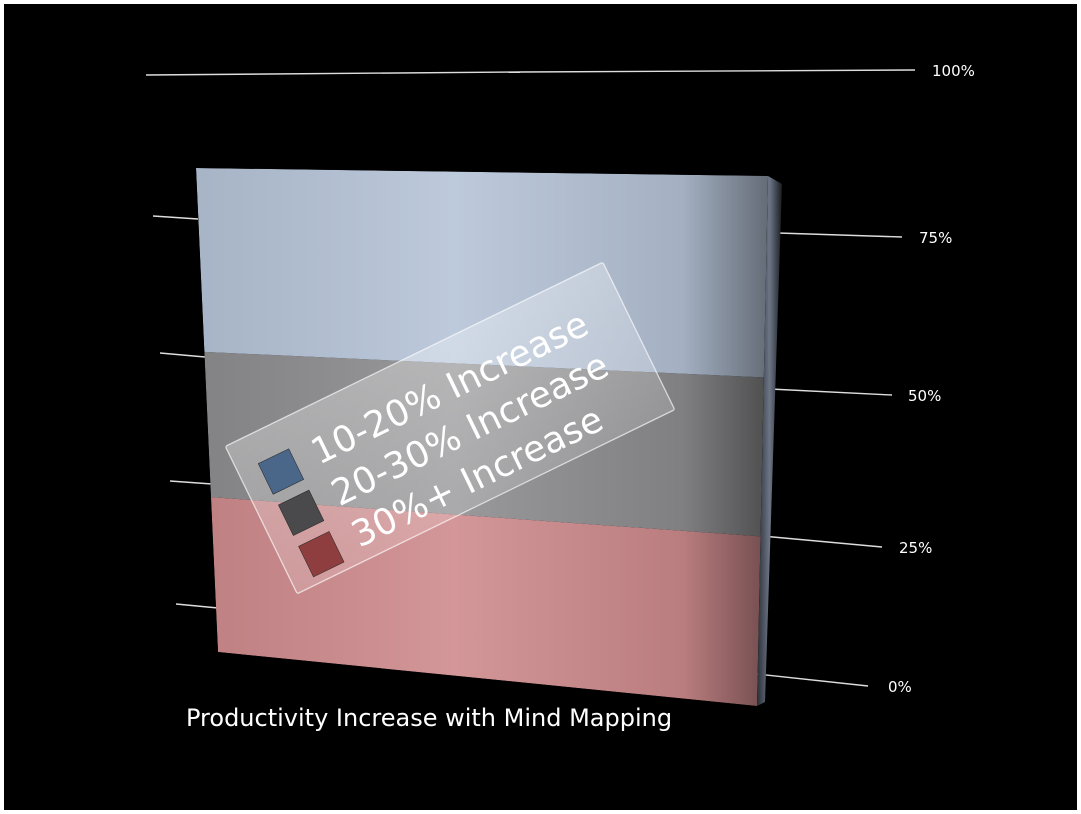 The width and height of the screenshot is (1081, 814). I want to click on y-tick-label: 25%, so click(915, 548).